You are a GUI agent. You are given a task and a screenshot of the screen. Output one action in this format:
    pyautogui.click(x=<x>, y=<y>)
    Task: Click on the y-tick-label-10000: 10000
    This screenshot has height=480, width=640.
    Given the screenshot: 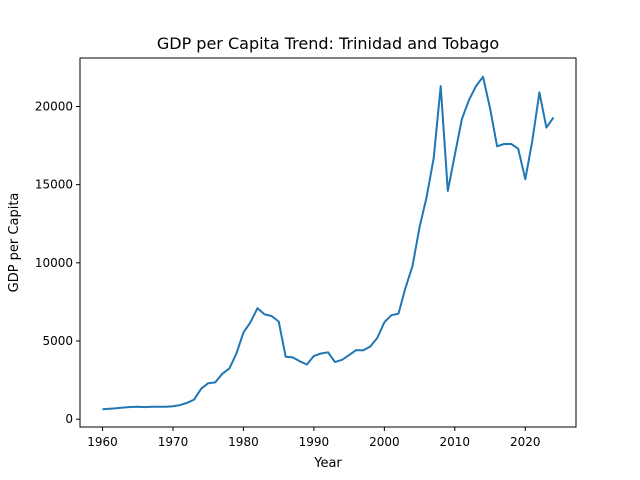 What is the action you would take?
    pyautogui.click(x=54, y=263)
    